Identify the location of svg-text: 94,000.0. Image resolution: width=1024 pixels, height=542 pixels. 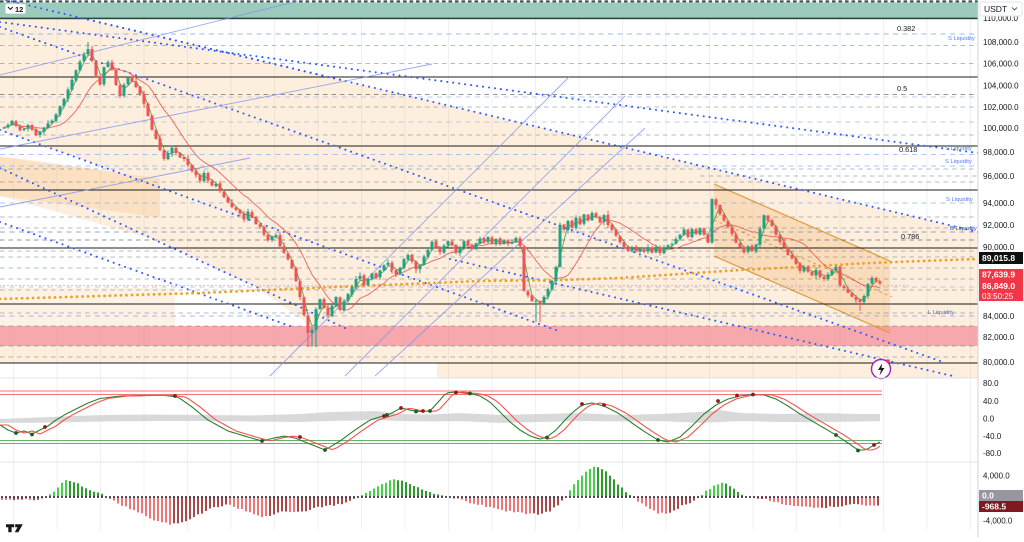
(999, 203).